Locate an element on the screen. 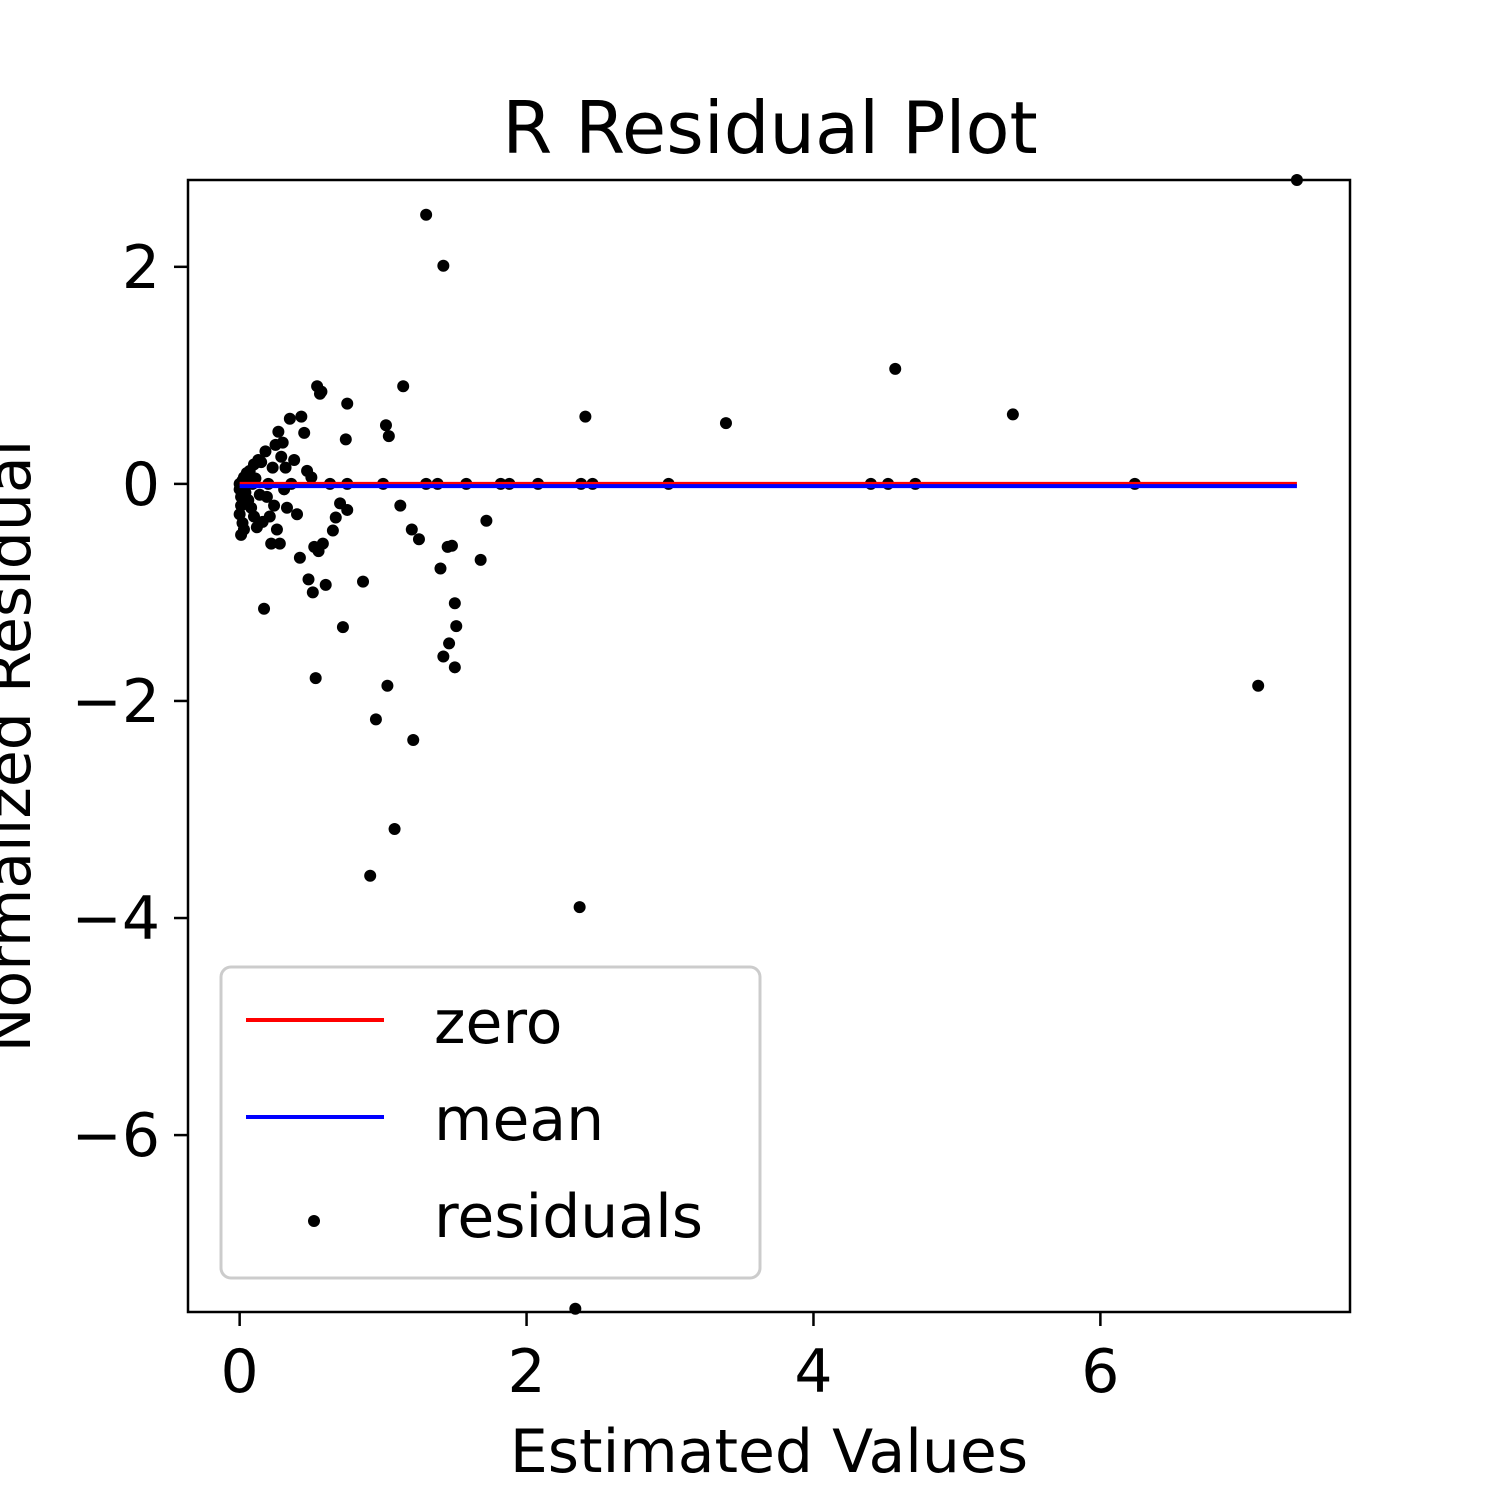 Image resolution: width=1500 pixels, height=1505 pixels. legend-label-zero: zero is located at coordinates (498, 1023).